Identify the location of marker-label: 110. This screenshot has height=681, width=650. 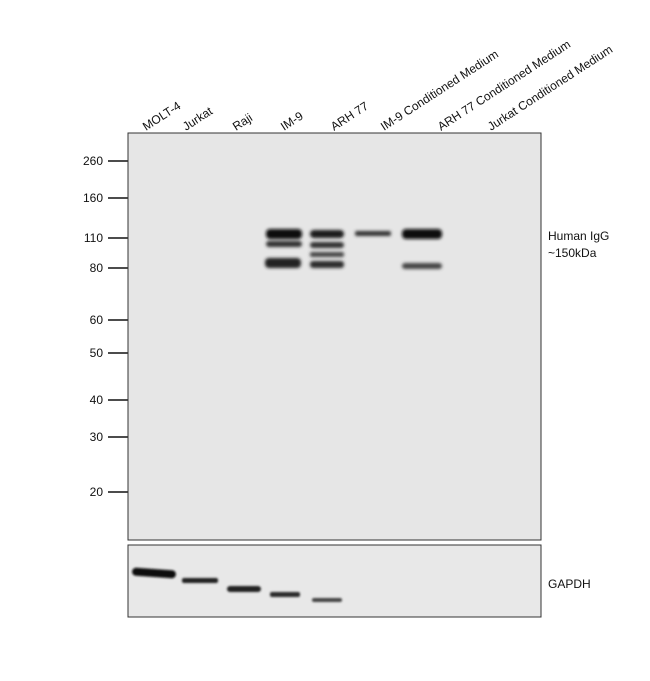
(93, 238).